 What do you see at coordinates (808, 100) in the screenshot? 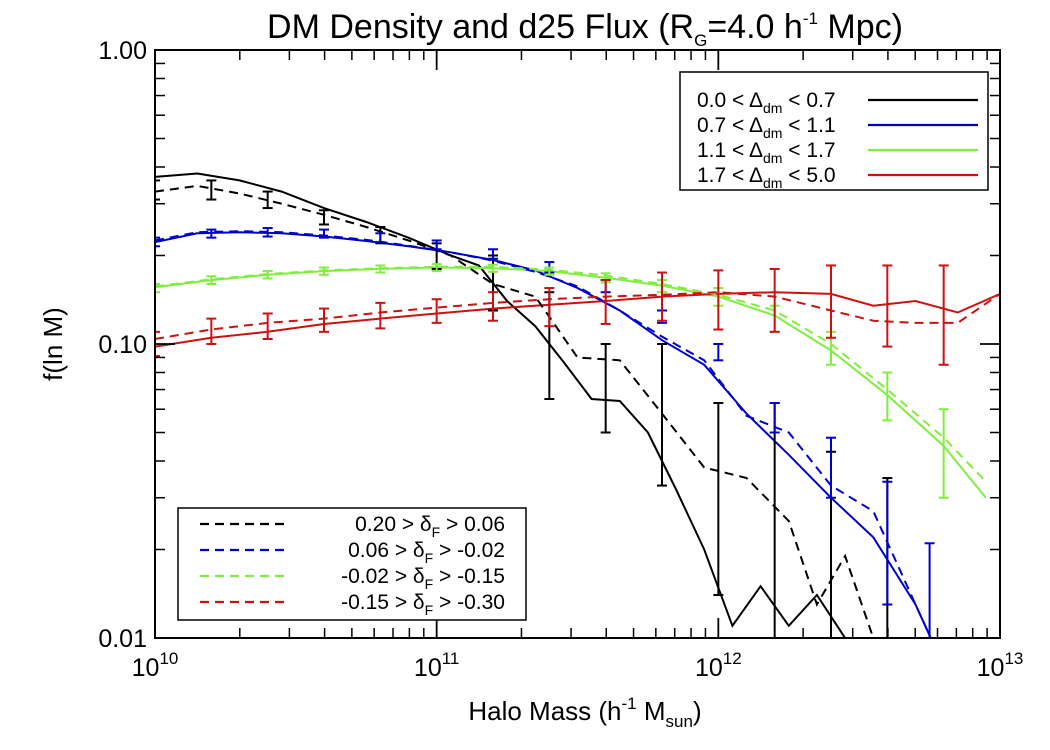
I see `legend-upper: < 0.7` at bounding box center [808, 100].